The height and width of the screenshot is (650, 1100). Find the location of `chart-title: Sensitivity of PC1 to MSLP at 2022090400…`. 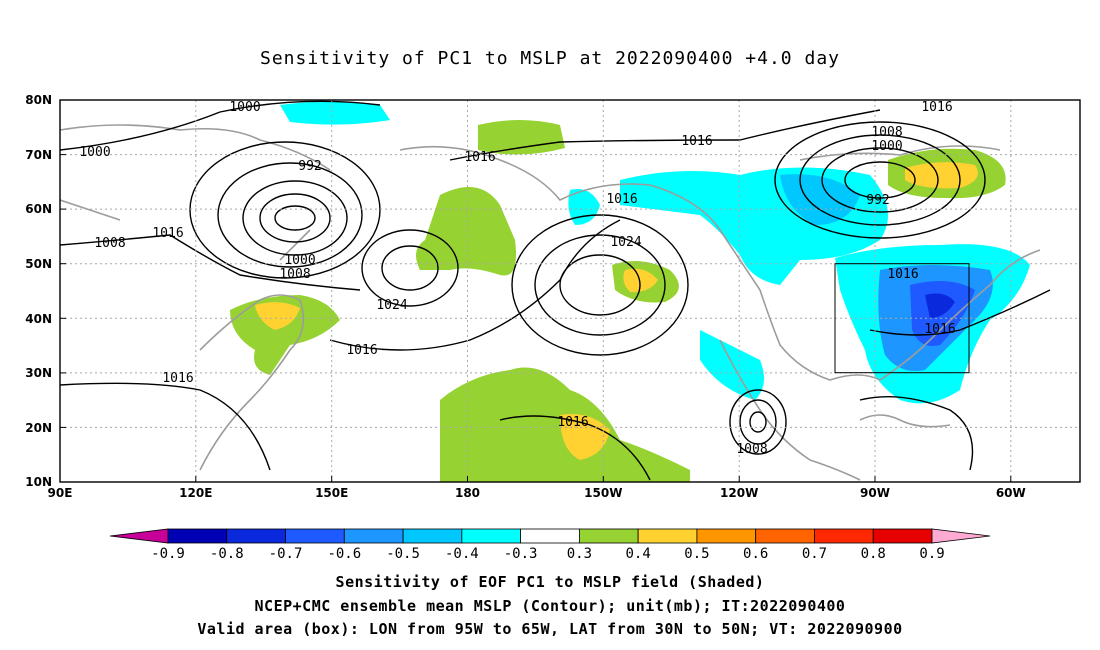

chart-title: Sensitivity of PC1 to MSLP at 2022090400… is located at coordinates (549, 58).